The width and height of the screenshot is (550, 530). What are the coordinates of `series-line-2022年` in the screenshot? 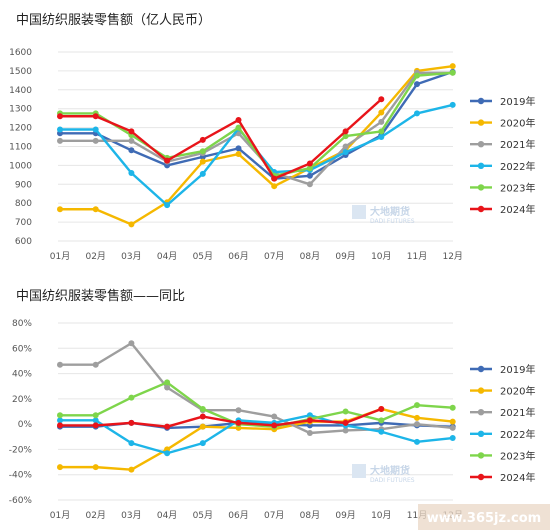 It's located at (256, 434).